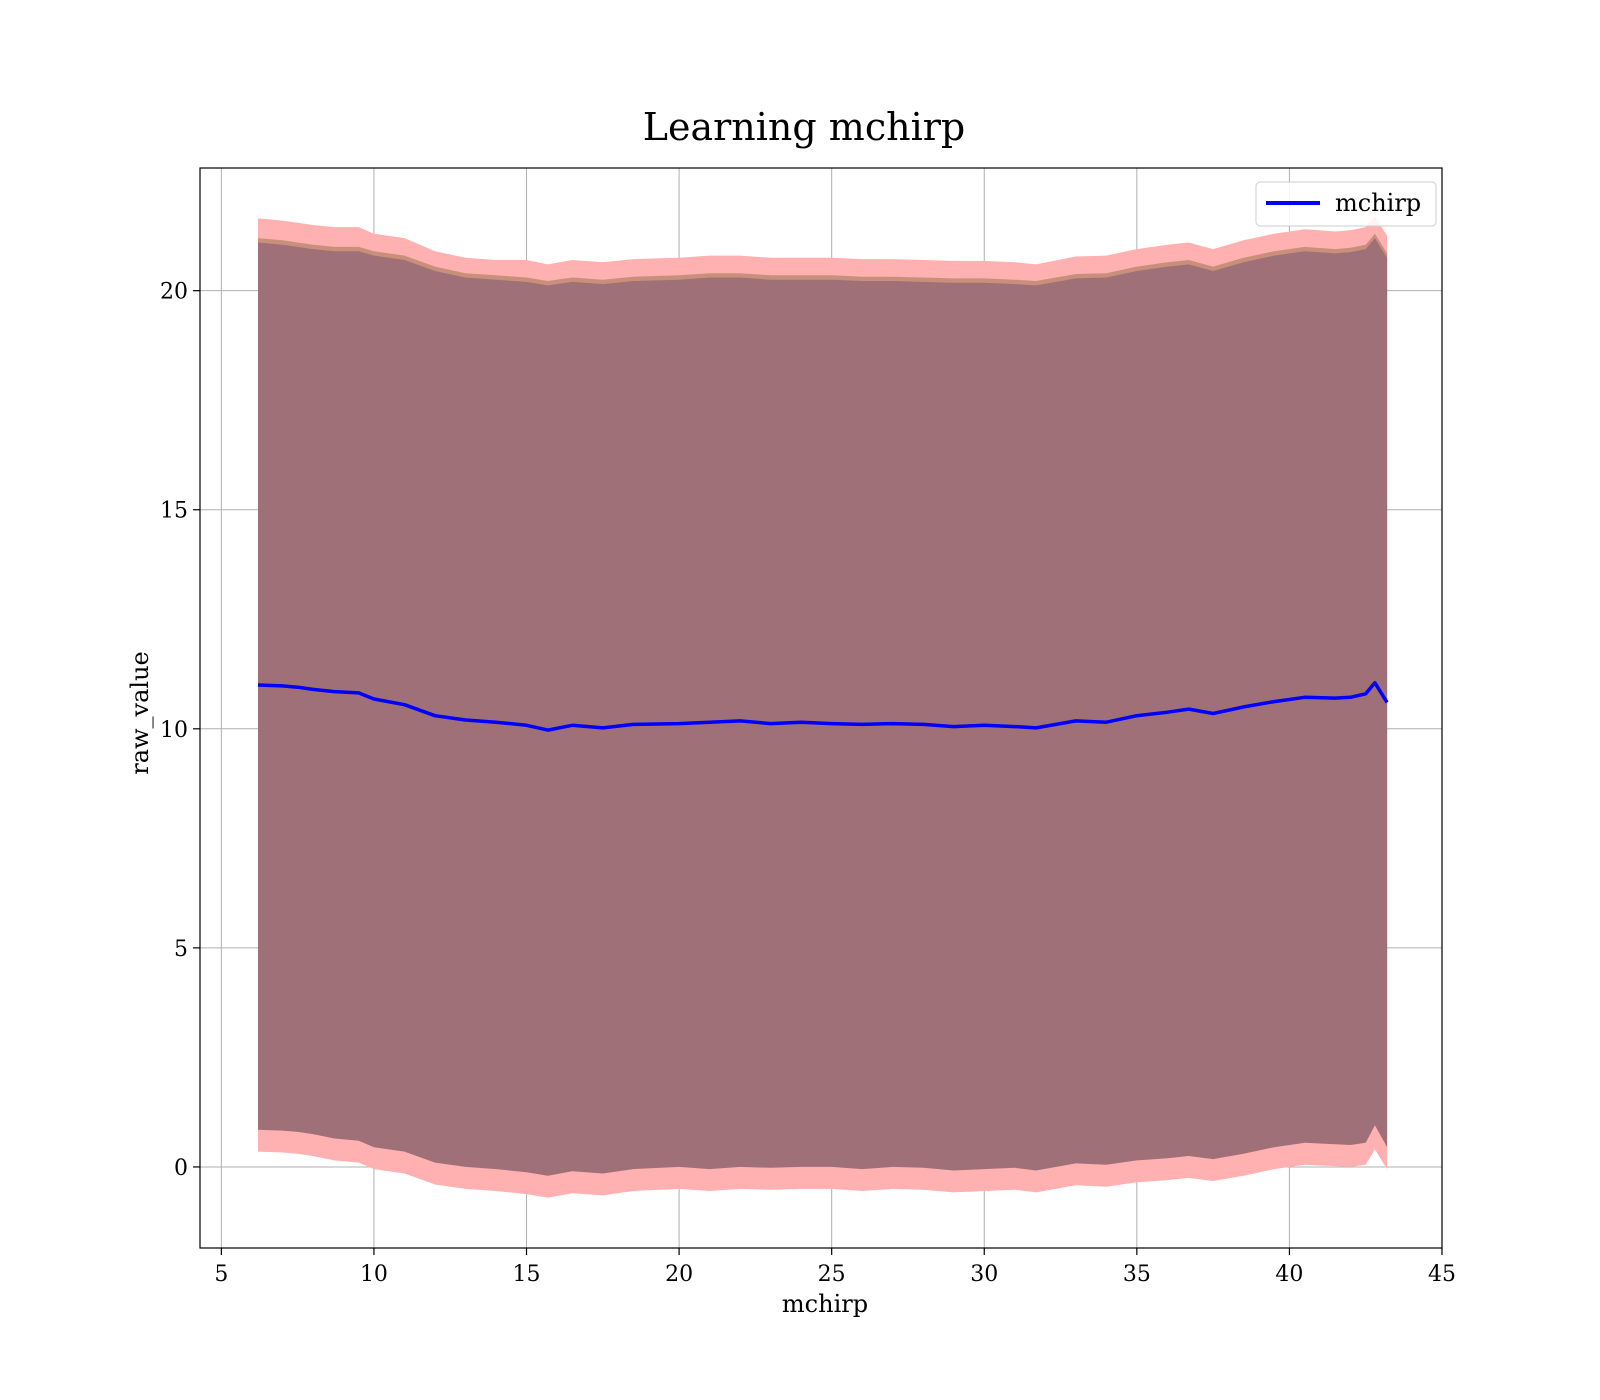  What do you see at coordinates (174, 292) in the screenshot?
I see `y-tick-label: 20` at bounding box center [174, 292].